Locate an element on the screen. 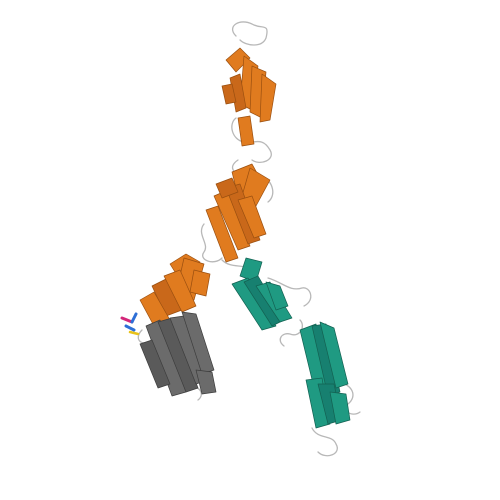  chain-a-middle-domain is located at coordinates (238, 213).